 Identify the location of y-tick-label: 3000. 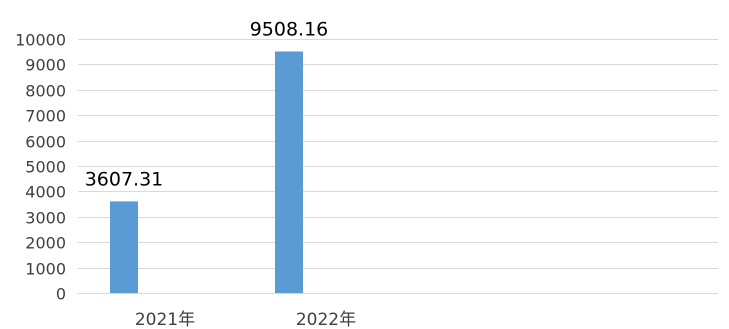
(45, 218).